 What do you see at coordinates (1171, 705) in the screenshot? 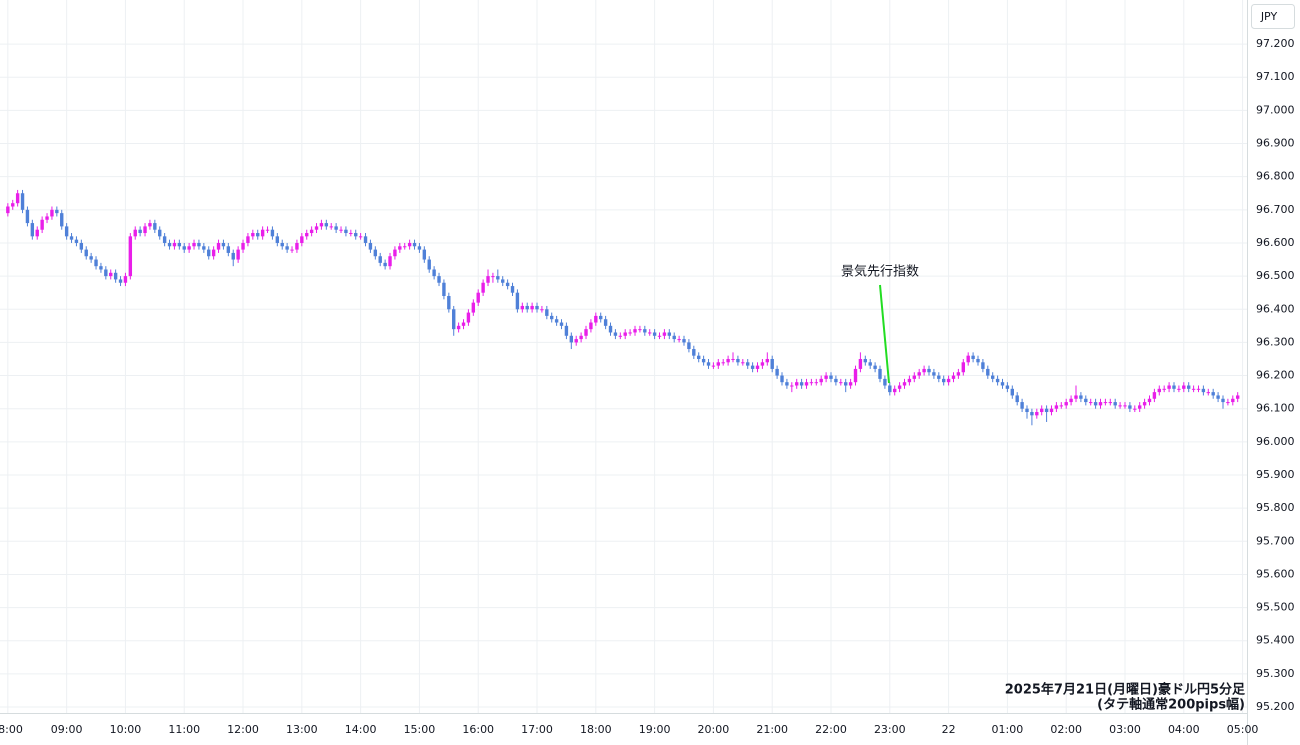
I see `caption: (タテ軸通常200pips幅)` at bounding box center [1171, 705].